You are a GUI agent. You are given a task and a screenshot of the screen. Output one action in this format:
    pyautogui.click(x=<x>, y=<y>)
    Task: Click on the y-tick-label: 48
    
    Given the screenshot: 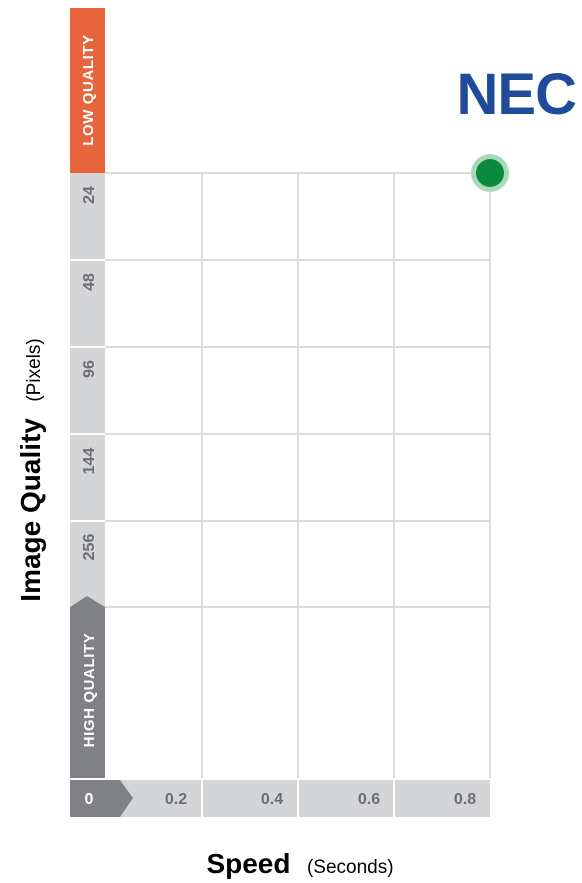 What is the action you would take?
    pyautogui.click(x=89, y=282)
    